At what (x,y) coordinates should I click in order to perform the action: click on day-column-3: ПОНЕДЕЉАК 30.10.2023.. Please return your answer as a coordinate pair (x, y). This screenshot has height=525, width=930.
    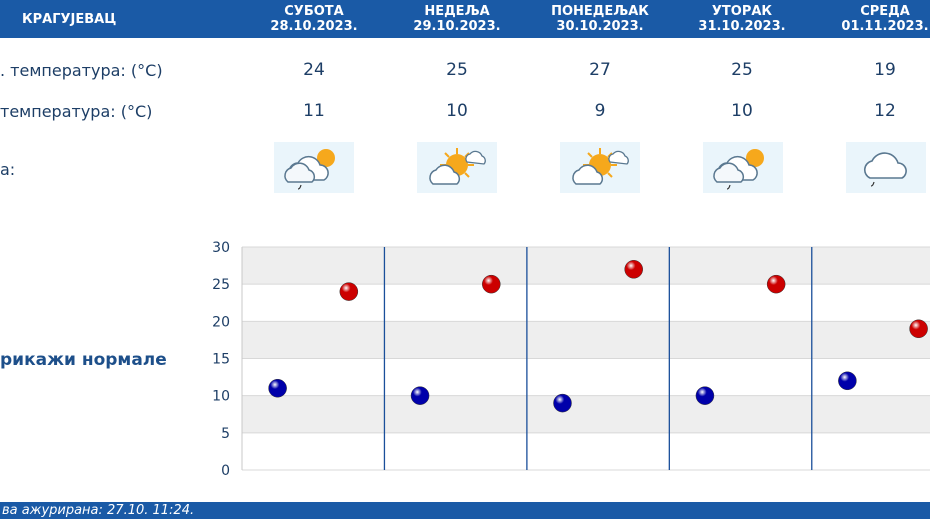
    Looking at the image, I should click on (600, 19).